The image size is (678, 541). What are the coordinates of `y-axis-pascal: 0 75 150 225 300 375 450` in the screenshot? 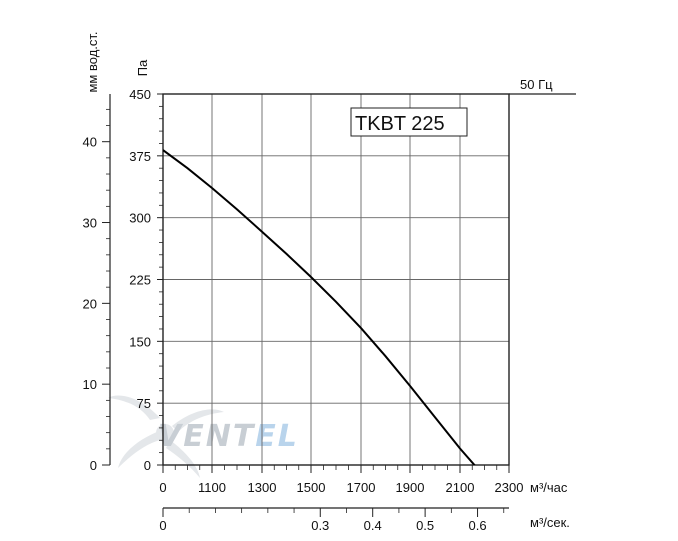 It's located at (146, 280).